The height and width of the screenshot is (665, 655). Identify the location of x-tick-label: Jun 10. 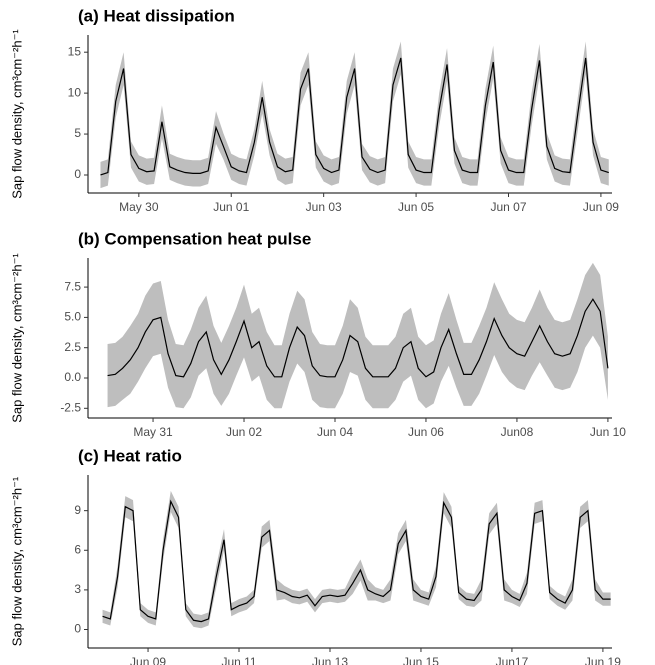
(608, 432).